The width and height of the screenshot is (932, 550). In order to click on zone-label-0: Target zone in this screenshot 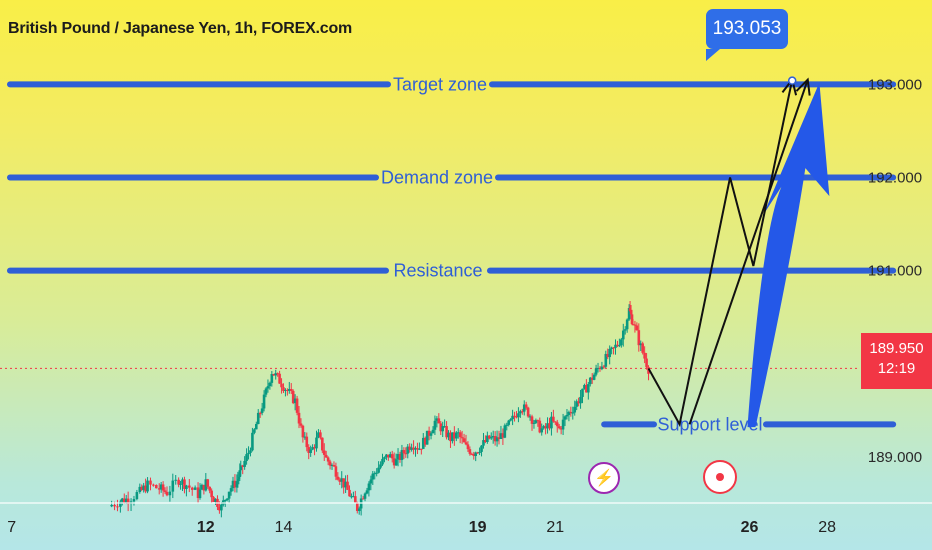, I will do `click(440, 84)`.